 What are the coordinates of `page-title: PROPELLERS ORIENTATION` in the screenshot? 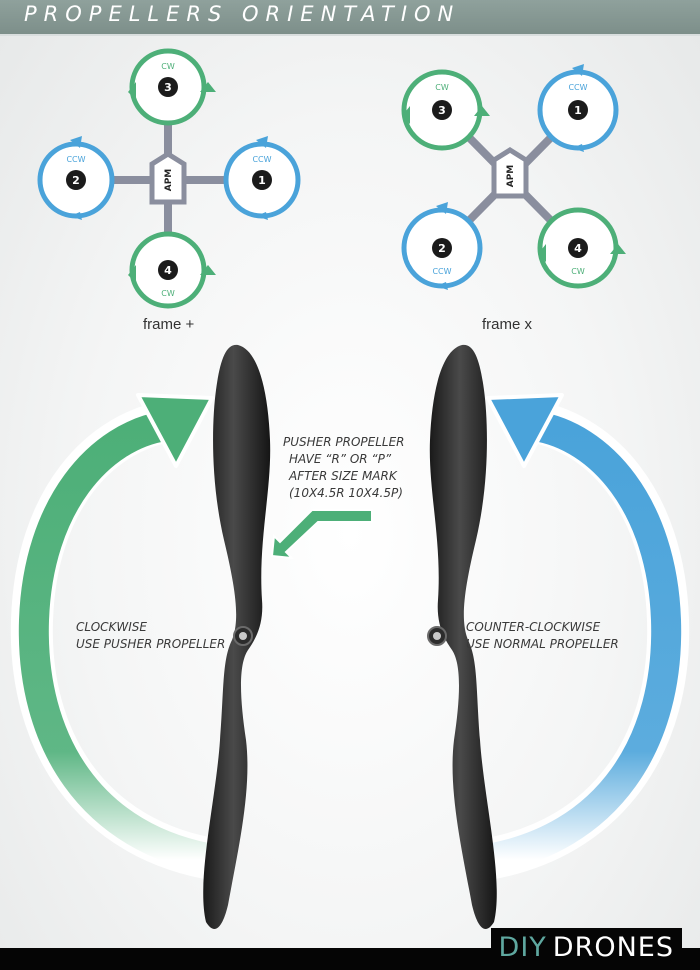 It's located at (242, 14).